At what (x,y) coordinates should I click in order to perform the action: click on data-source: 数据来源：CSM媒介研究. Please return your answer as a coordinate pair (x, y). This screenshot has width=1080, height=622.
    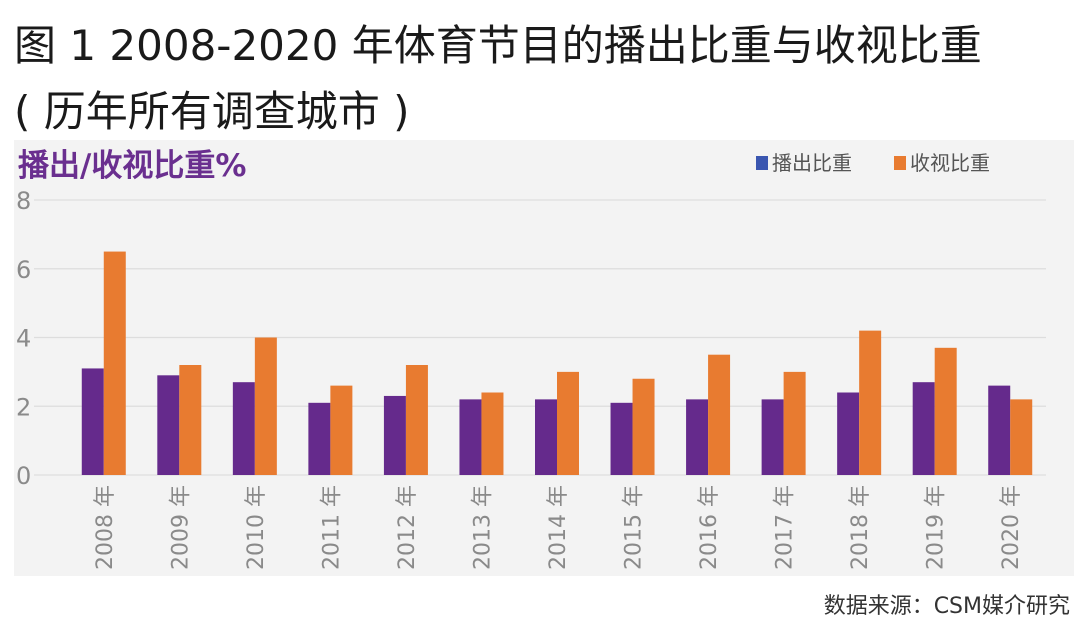
    Looking at the image, I should click on (946, 606).